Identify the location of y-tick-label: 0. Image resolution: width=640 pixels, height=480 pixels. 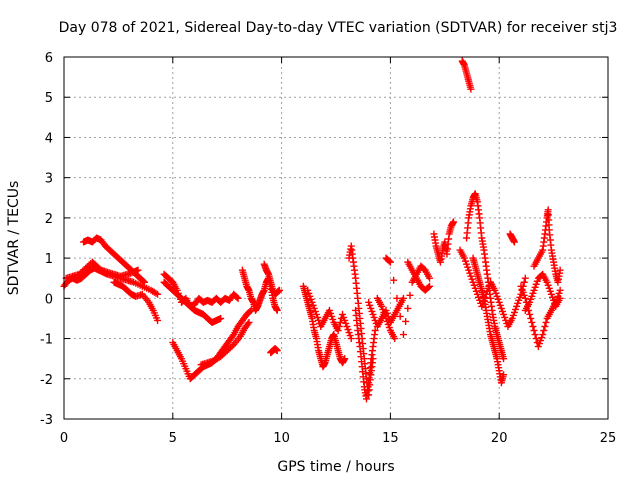
(49, 299).